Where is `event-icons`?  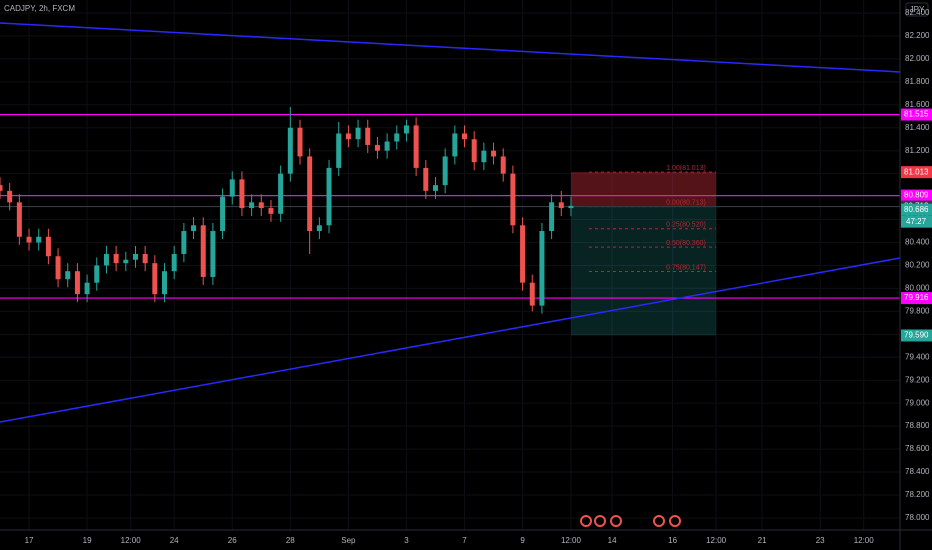 event-icons is located at coordinates (630, 521).